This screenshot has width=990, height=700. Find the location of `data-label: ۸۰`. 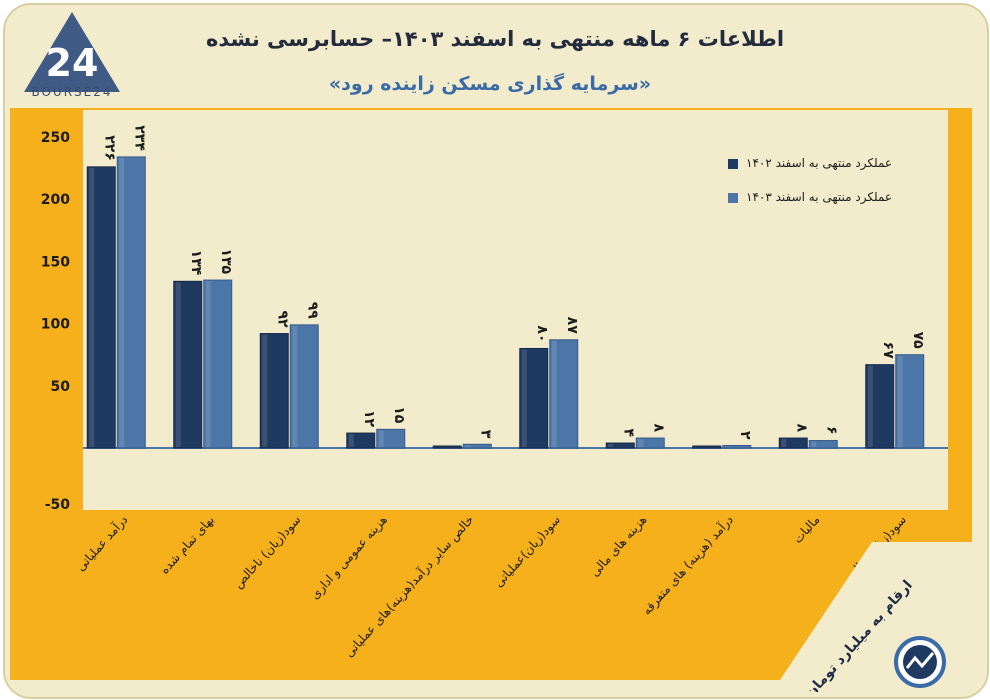

data-label: ۸۰ is located at coordinates (542, 333).